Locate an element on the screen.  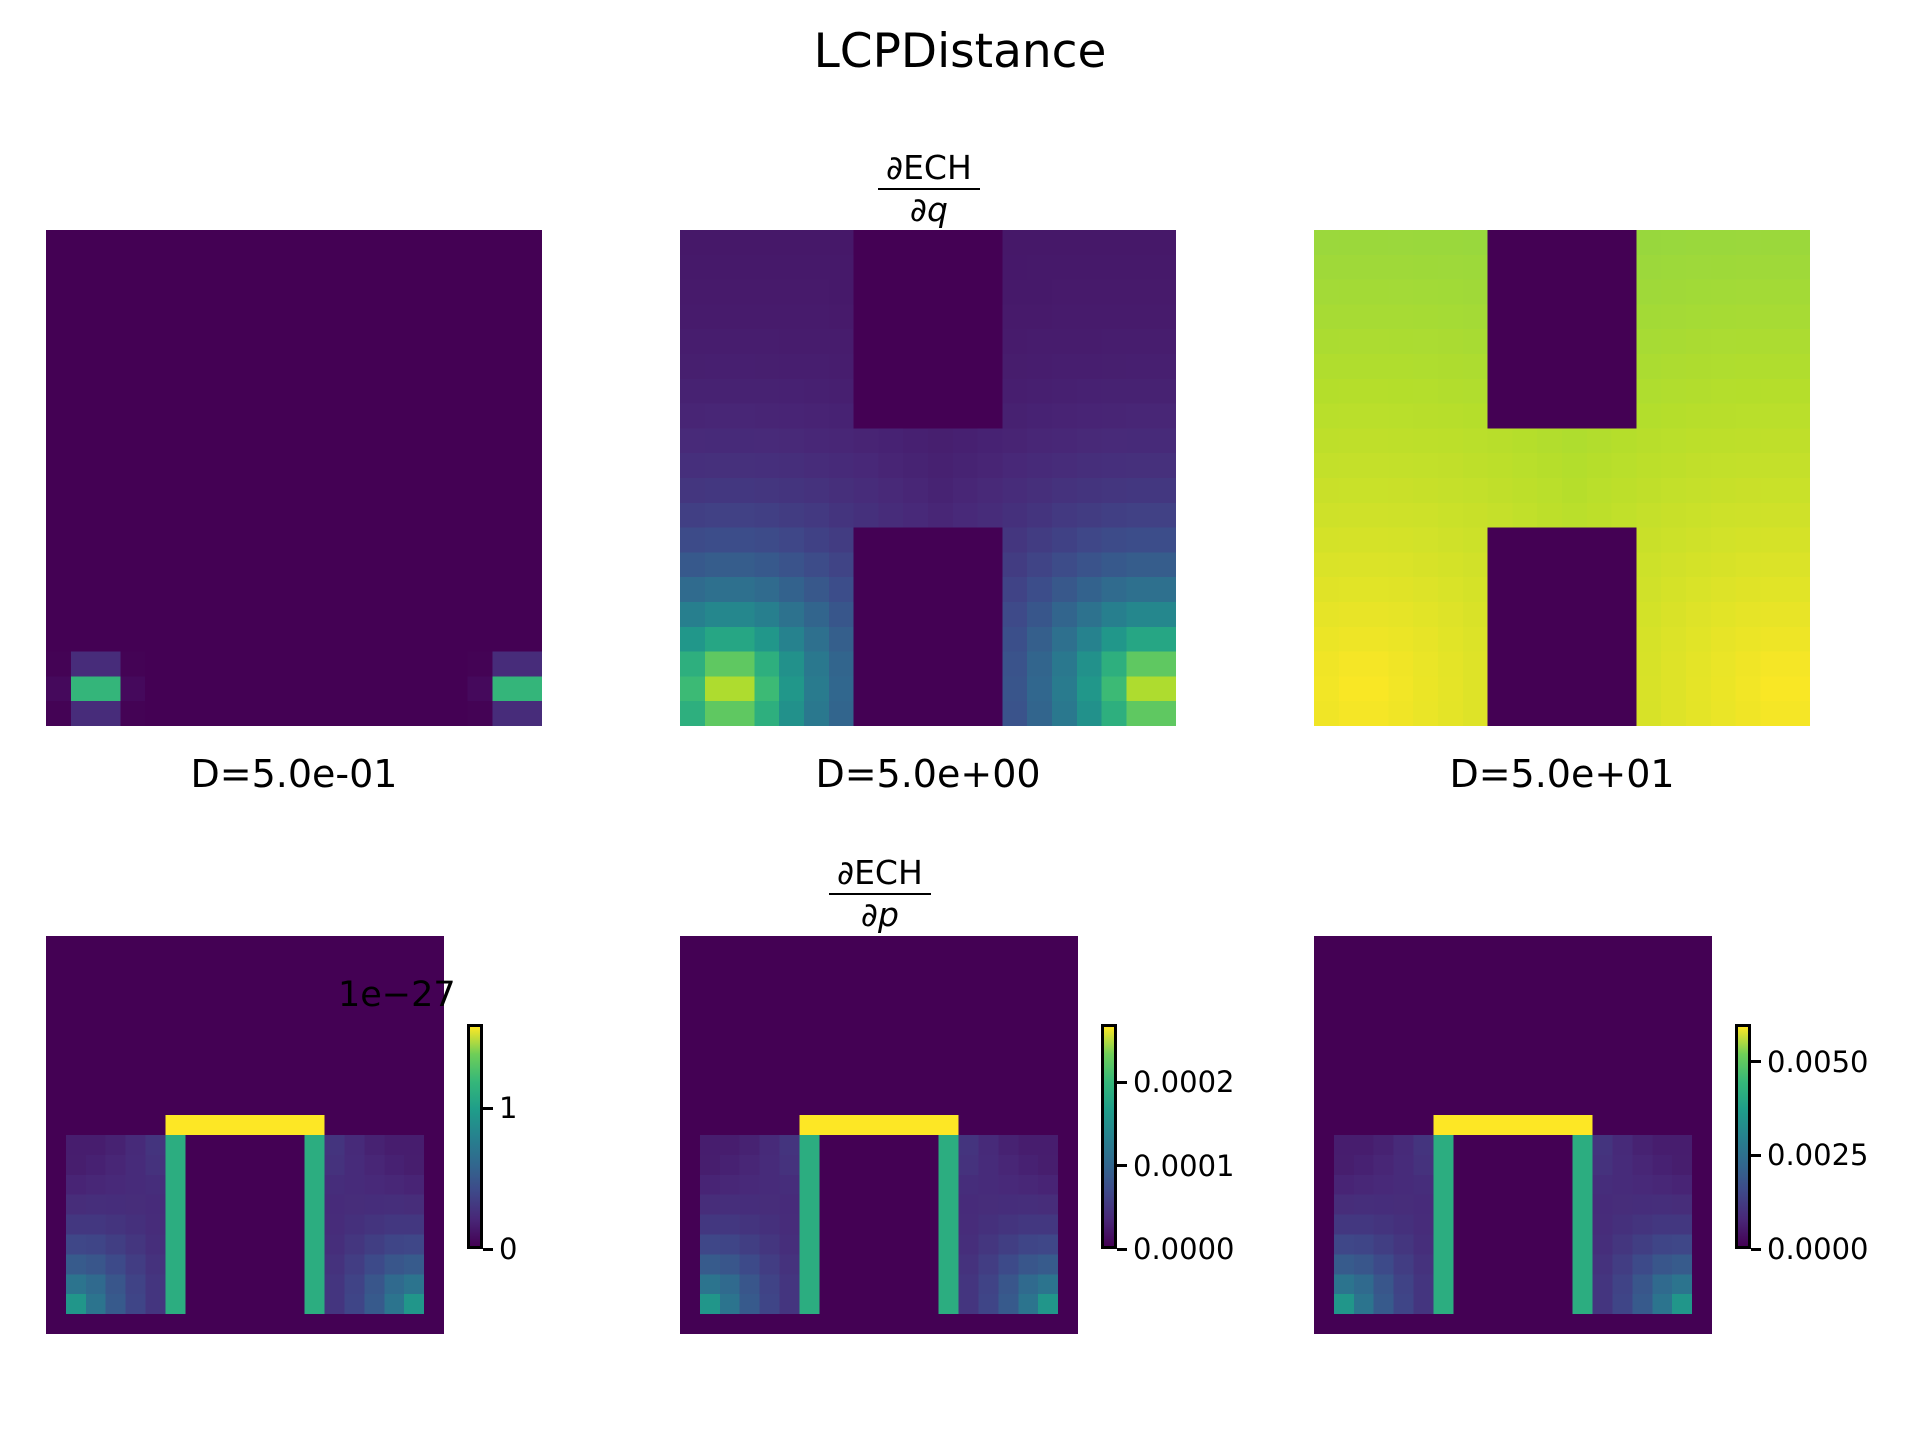
colorbar-3-tick-label: 0.0000 is located at coordinates (1818, 1249).